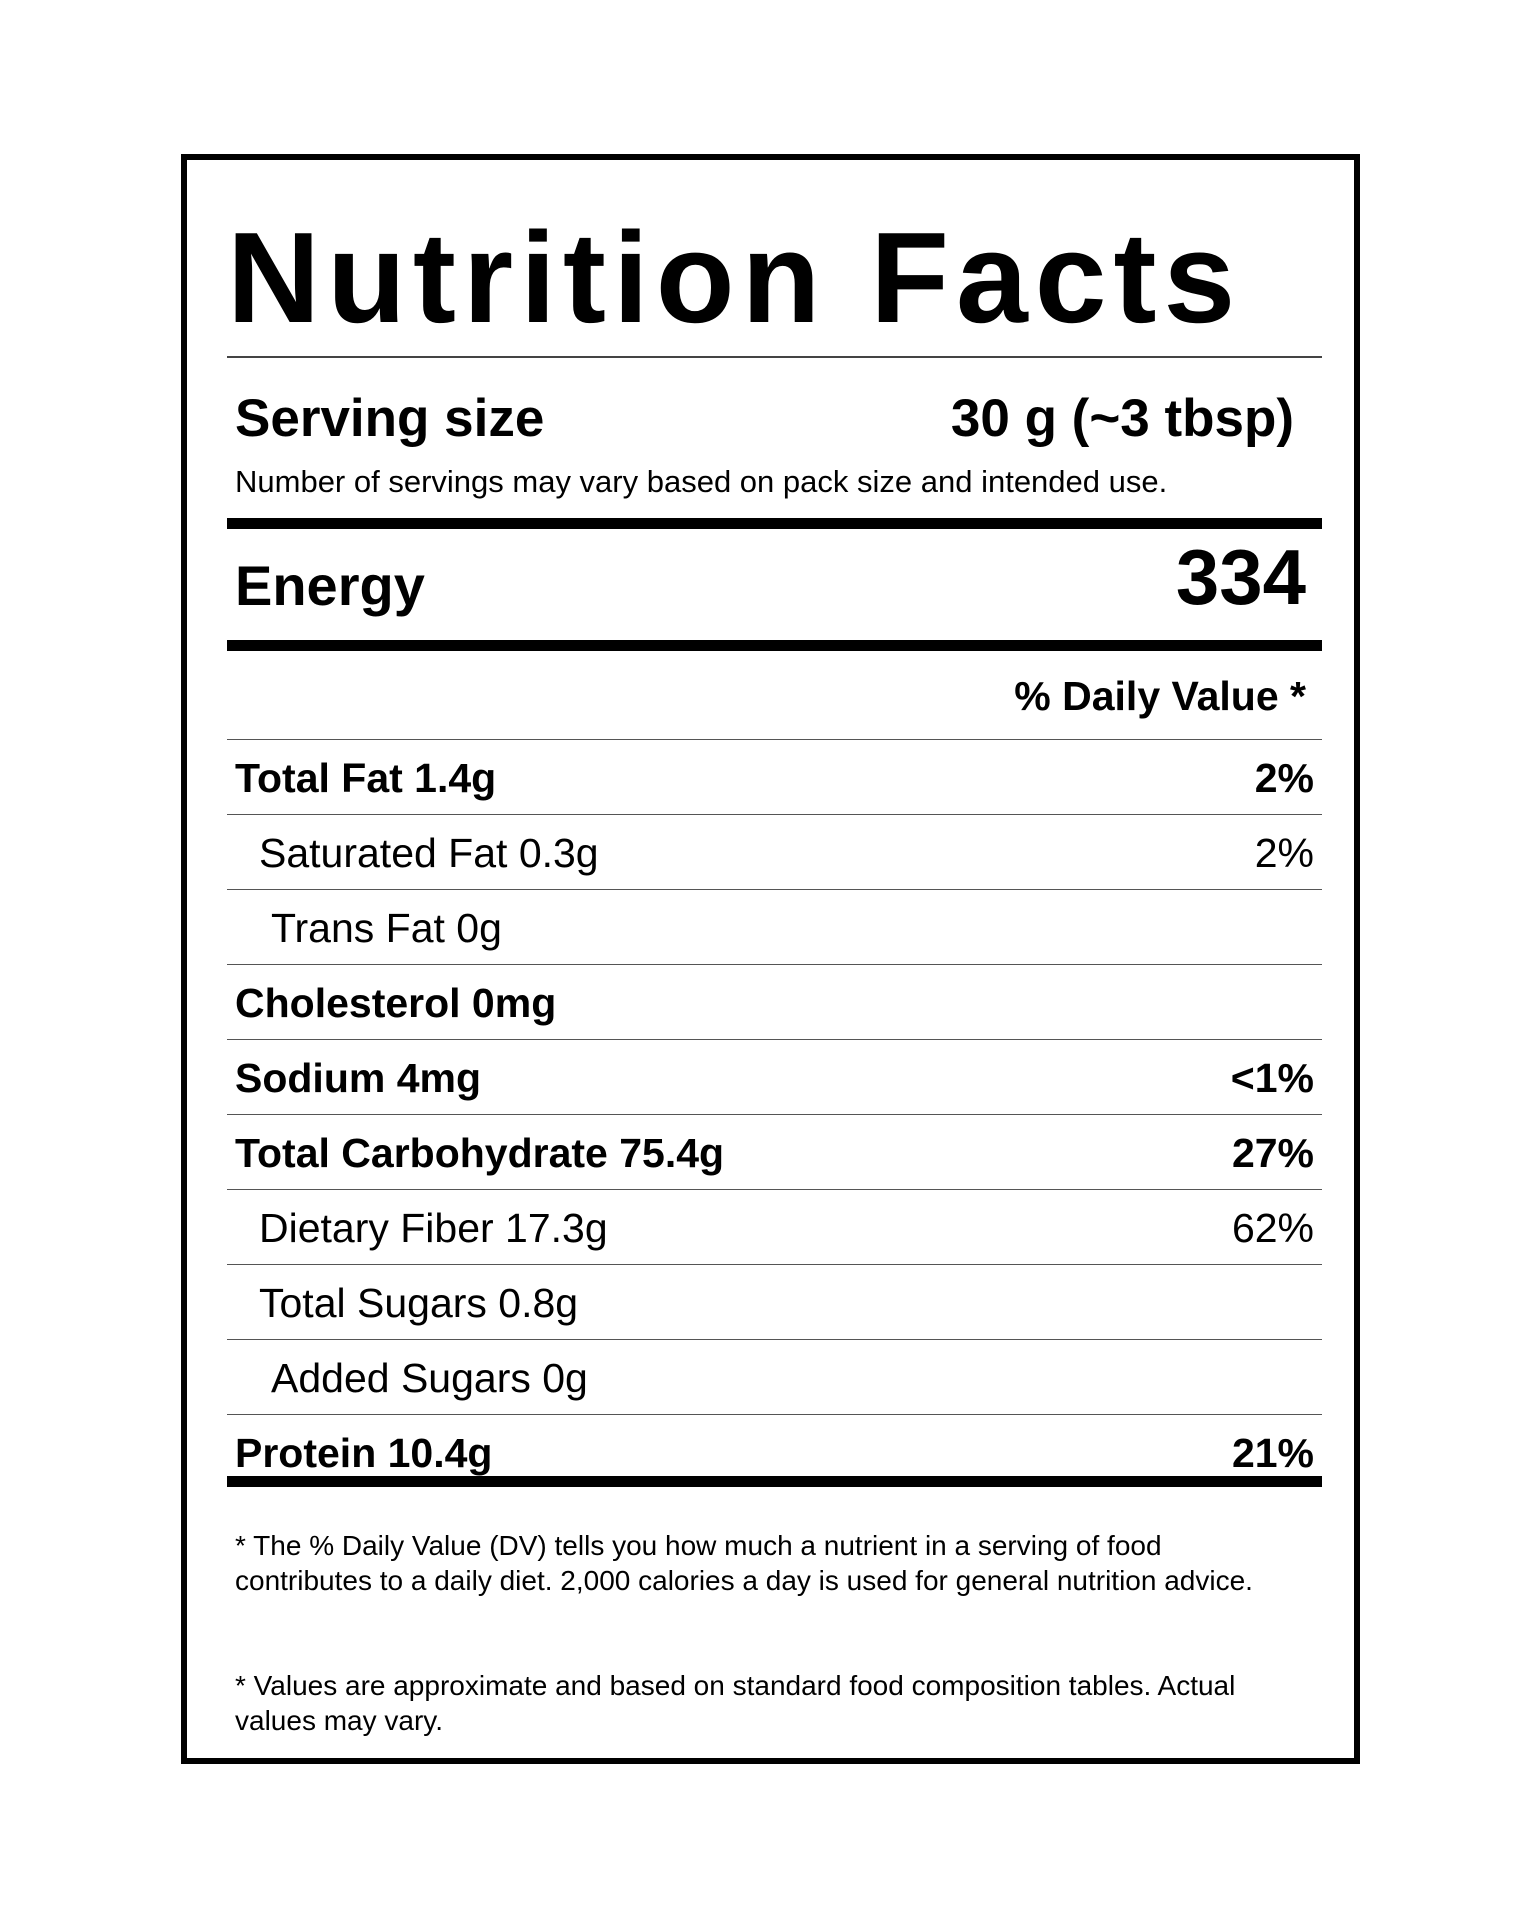  Describe the element at coordinates (1240, 577) in the screenshot. I see `energy-value: 334` at that location.